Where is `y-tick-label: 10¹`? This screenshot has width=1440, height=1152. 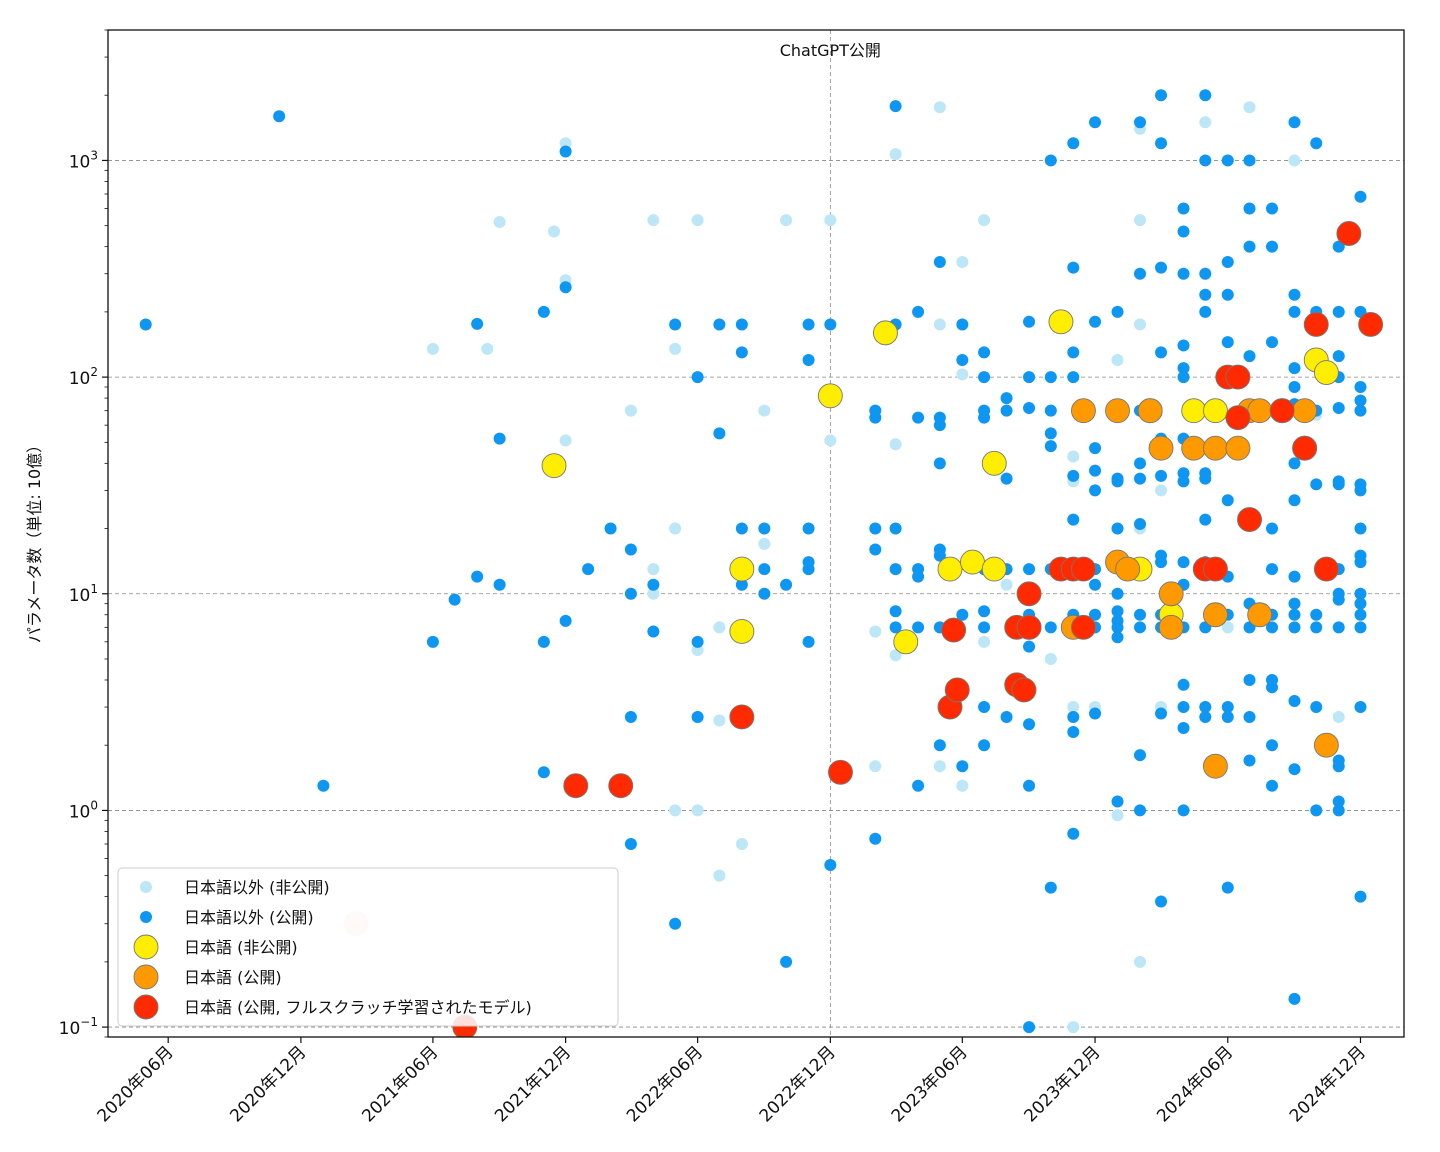 y-tick-label: 10¹ is located at coordinates (83, 594).